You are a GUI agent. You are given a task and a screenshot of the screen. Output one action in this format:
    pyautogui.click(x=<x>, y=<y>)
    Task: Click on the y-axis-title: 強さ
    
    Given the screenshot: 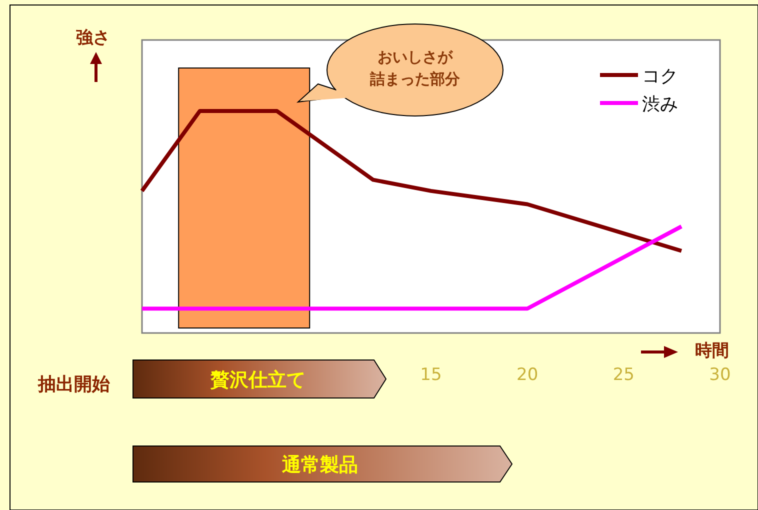 What is the action you would take?
    pyautogui.click(x=93, y=38)
    